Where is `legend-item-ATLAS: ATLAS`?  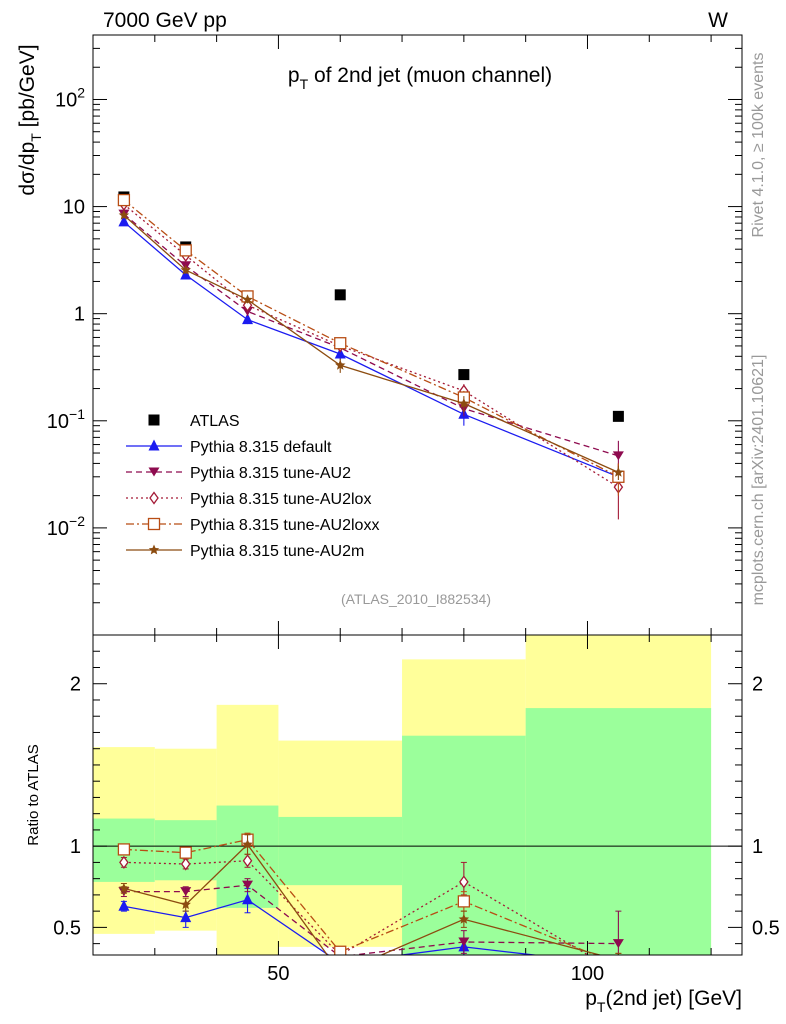
legend-item-ATLAS: ATLAS is located at coordinates (194, 421).